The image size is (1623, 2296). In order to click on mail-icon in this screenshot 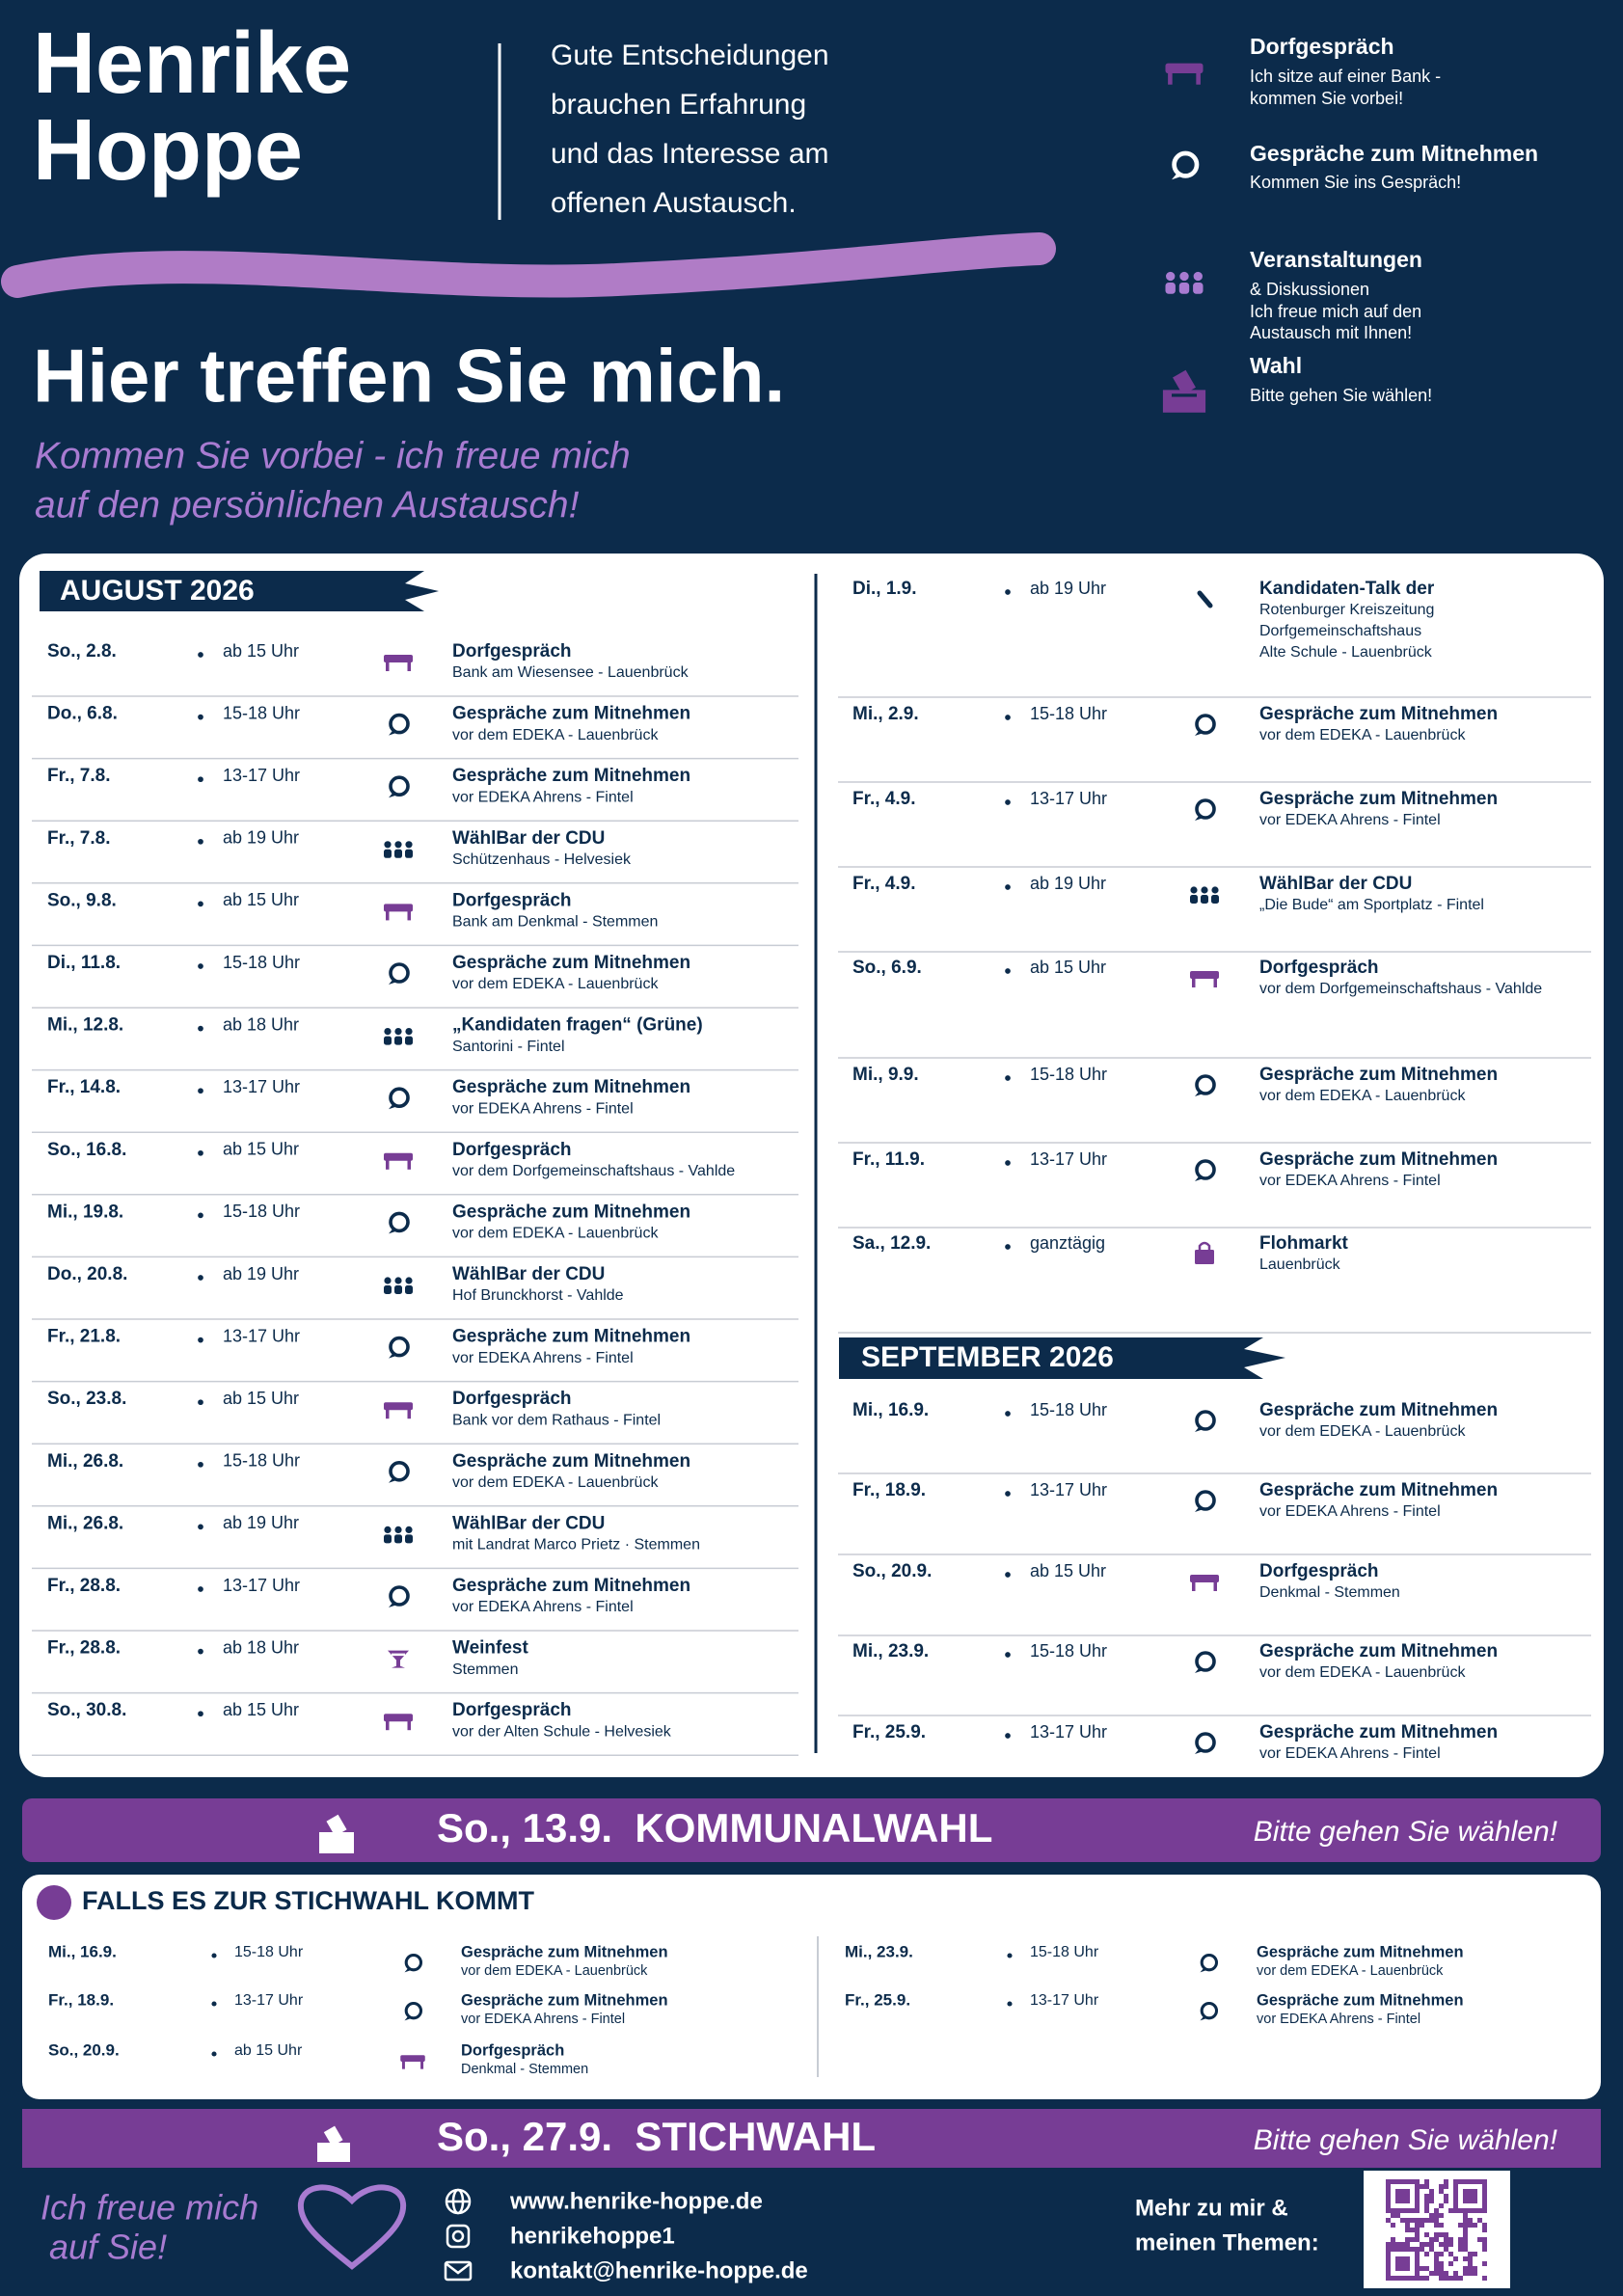, I will do `click(459, 2268)`.